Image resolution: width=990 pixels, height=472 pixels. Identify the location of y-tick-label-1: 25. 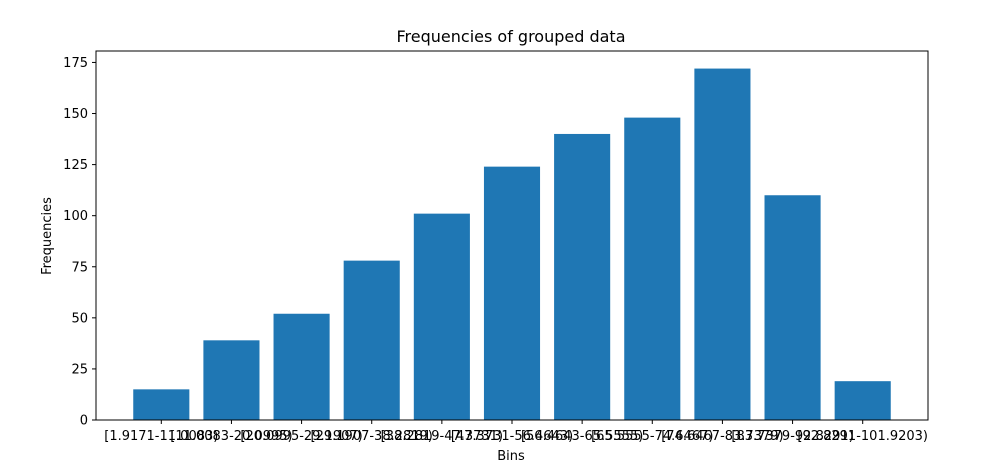
(79, 369).